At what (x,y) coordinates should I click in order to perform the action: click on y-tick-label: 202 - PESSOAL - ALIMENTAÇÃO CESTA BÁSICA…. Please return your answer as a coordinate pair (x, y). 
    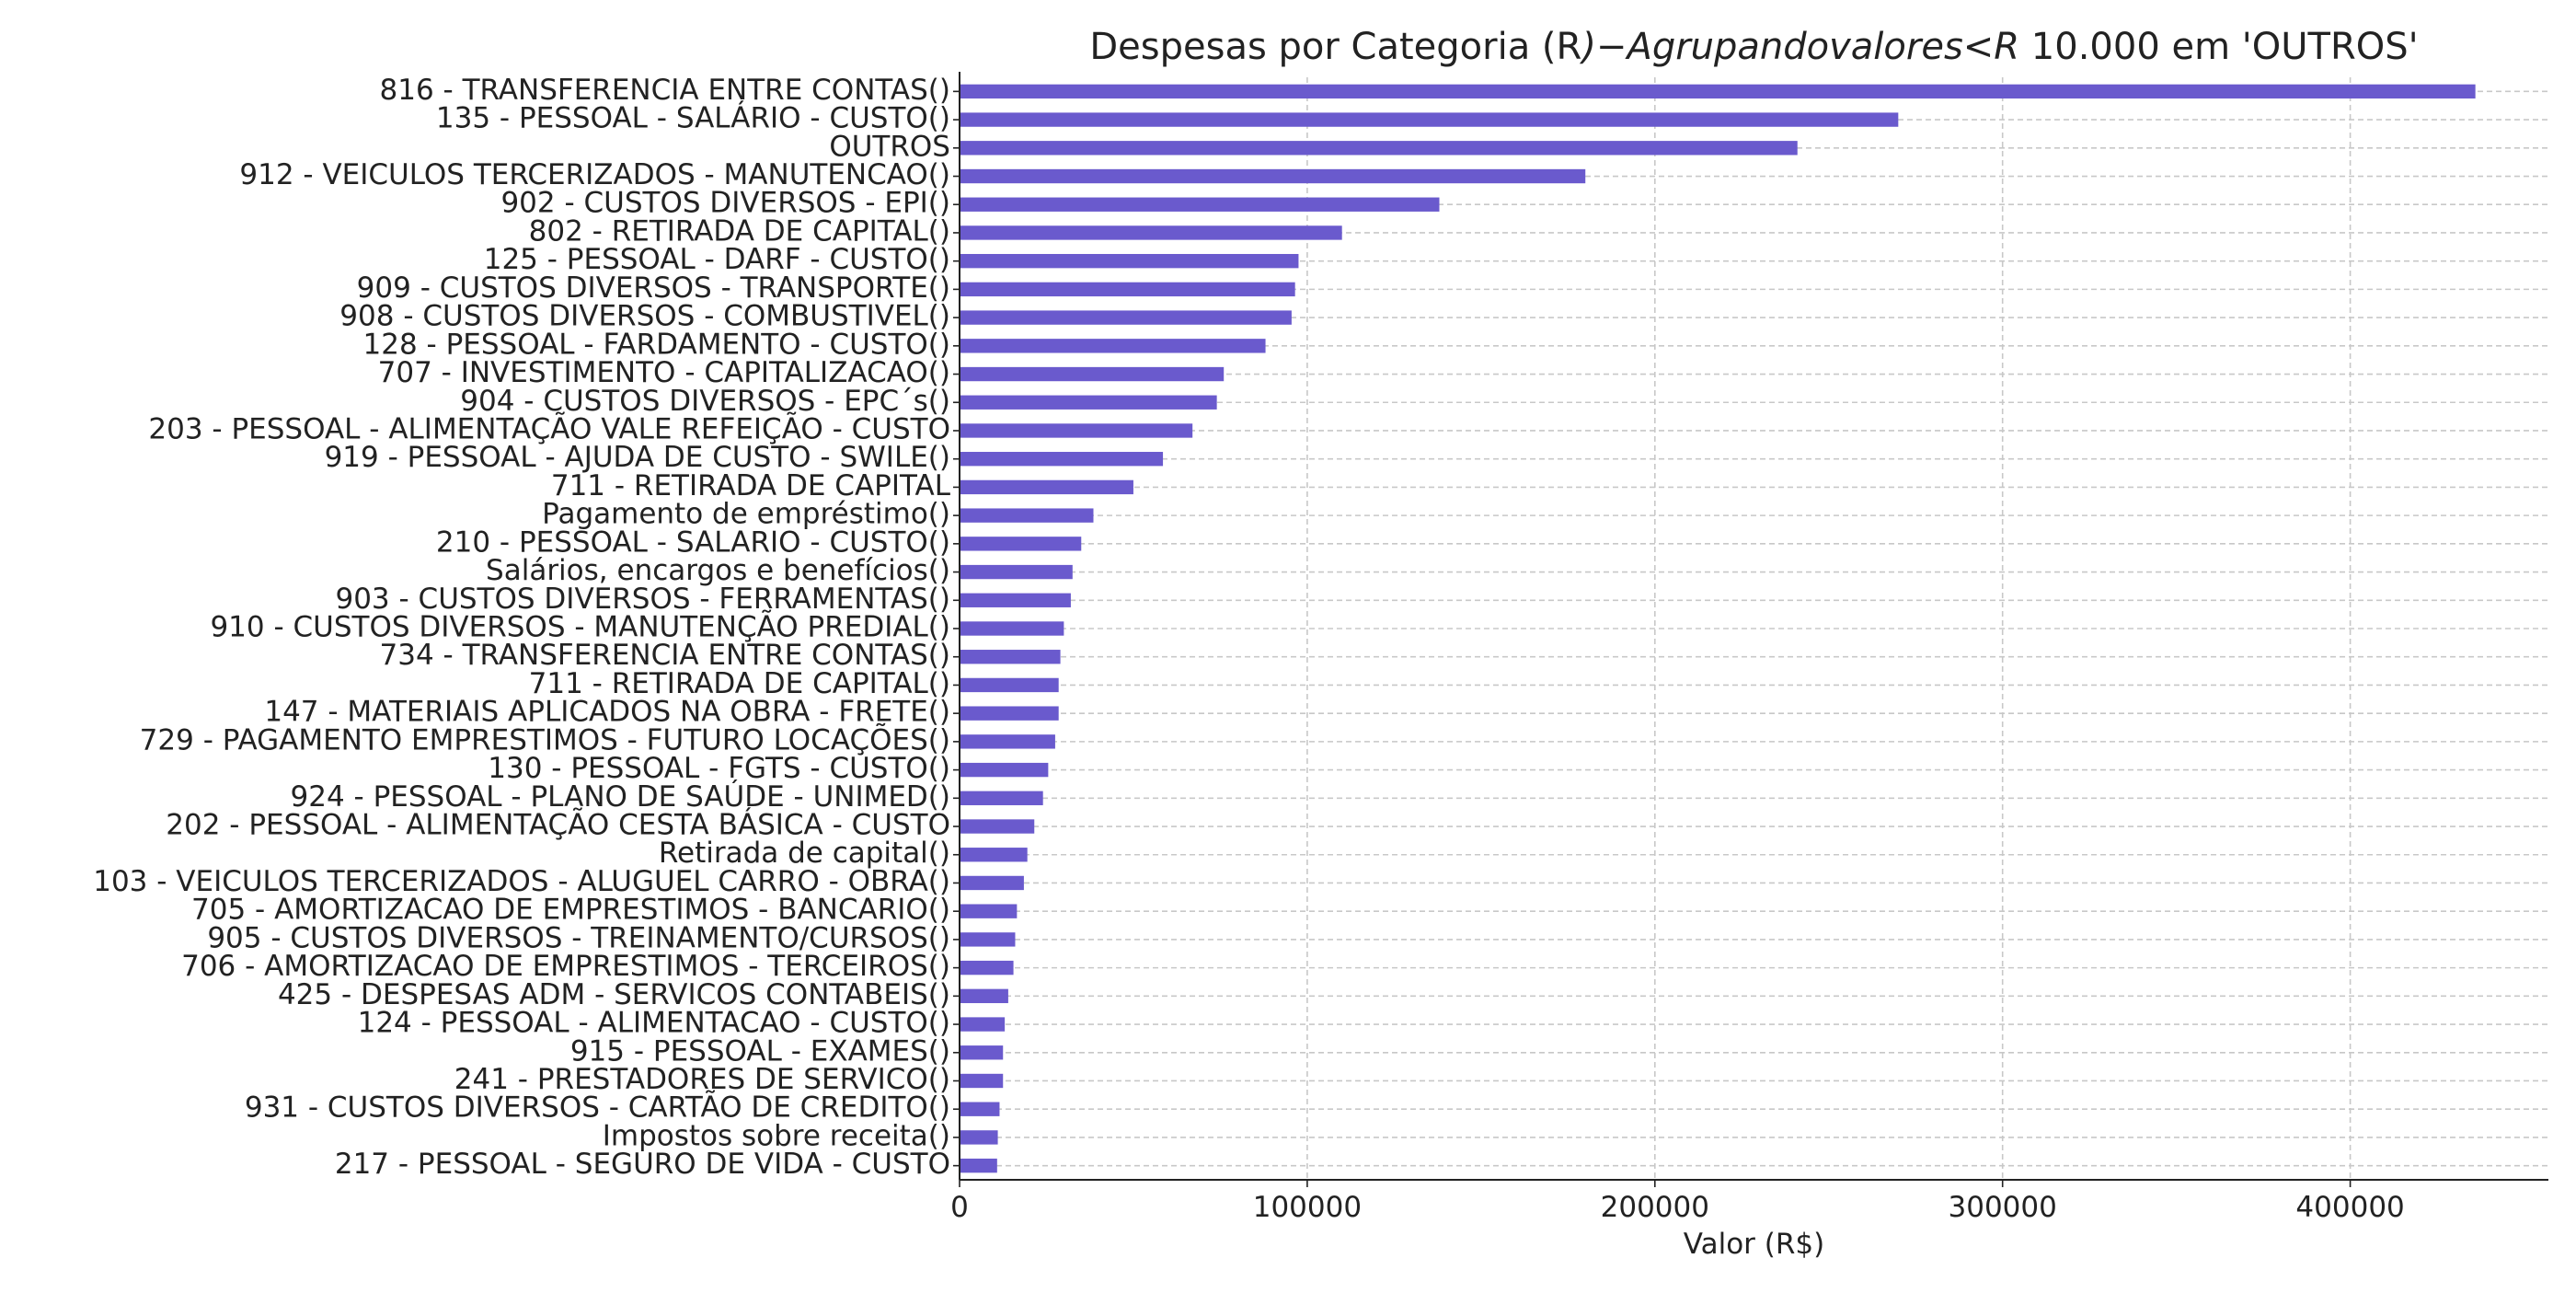
    Looking at the image, I should click on (558, 825).